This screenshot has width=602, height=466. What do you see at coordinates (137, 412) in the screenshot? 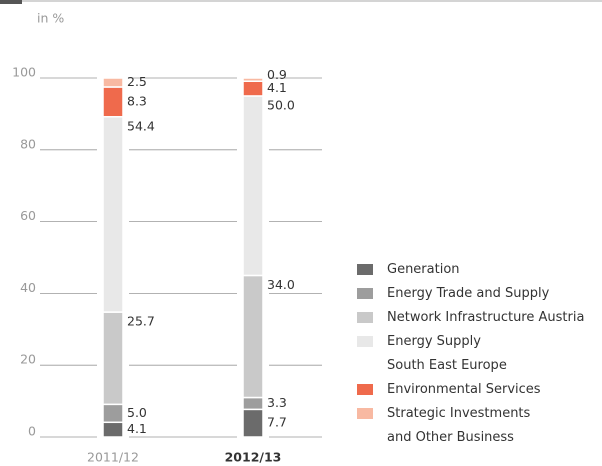
I see `value-label: 5.0` at bounding box center [137, 412].